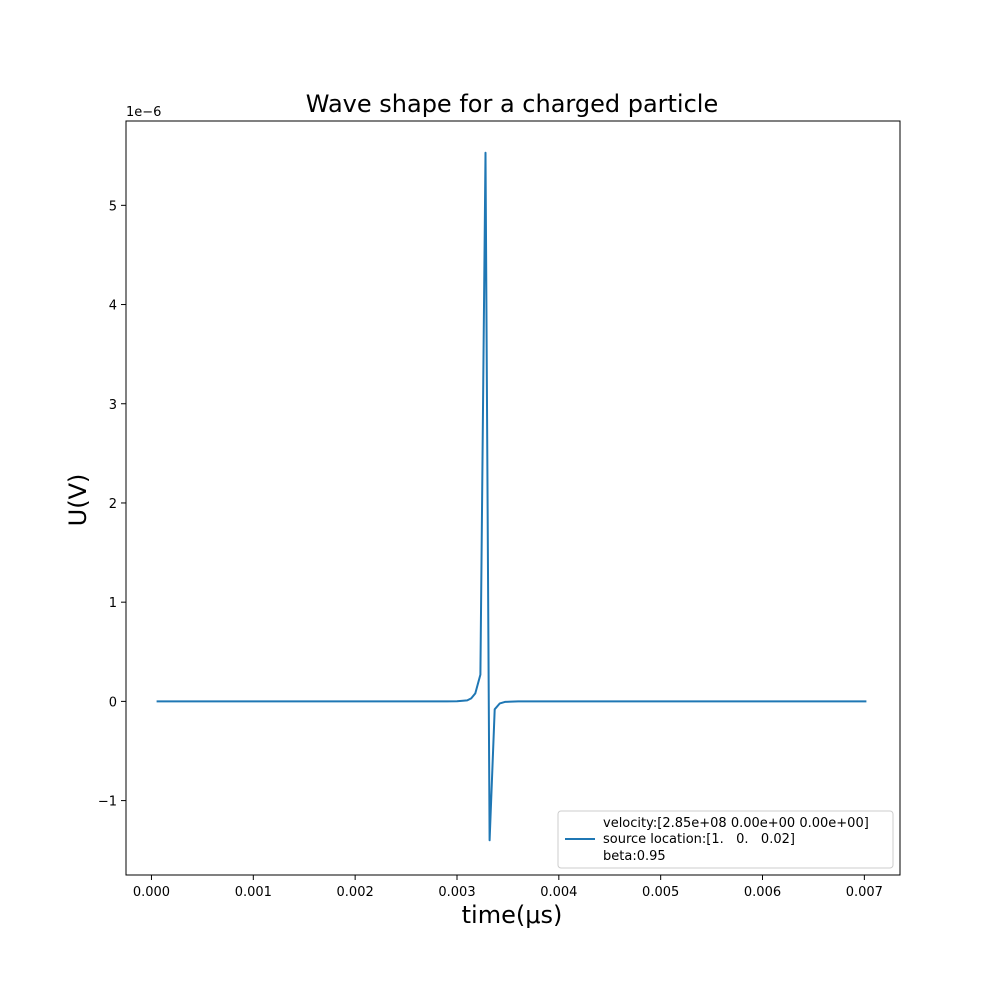 The image size is (1000, 1000). Describe the element at coordinates (558, 892) in the screenshot. I see `x-tick-label: 0.004` at that location.